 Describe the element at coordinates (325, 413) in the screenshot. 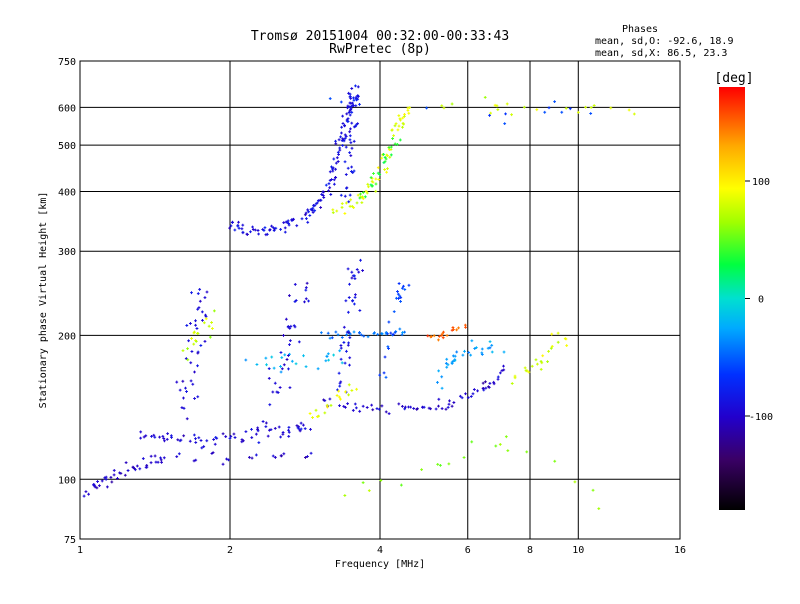

I see `point-x-lower-yellow` at that location.